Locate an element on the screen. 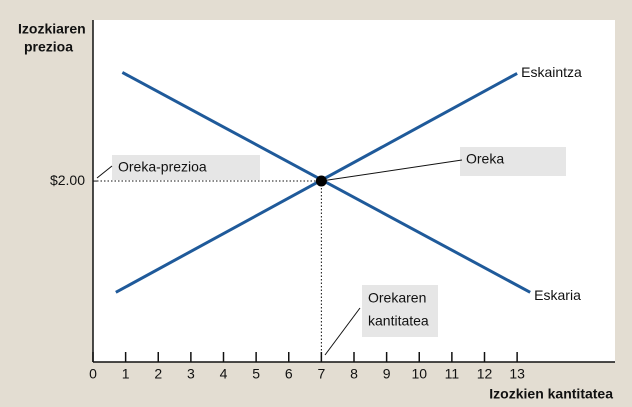 This screenshot has width=632, height=407. x-axis-label: Izozkien kantitatea is located at coordinates (551, 394).